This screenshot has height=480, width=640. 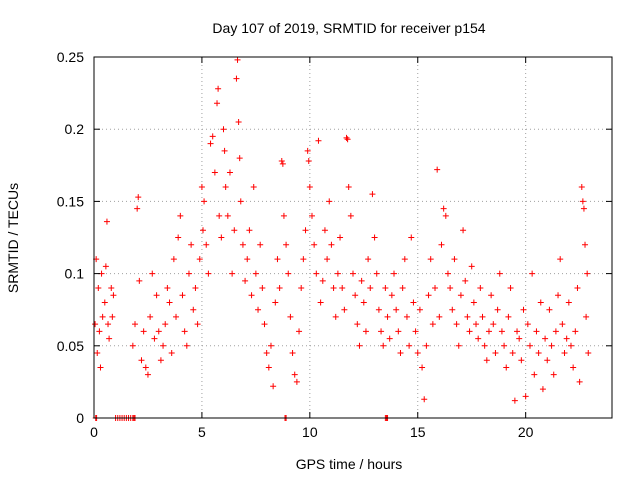 I want to click on x-tick-label: 15, so click(x=418, y=432).